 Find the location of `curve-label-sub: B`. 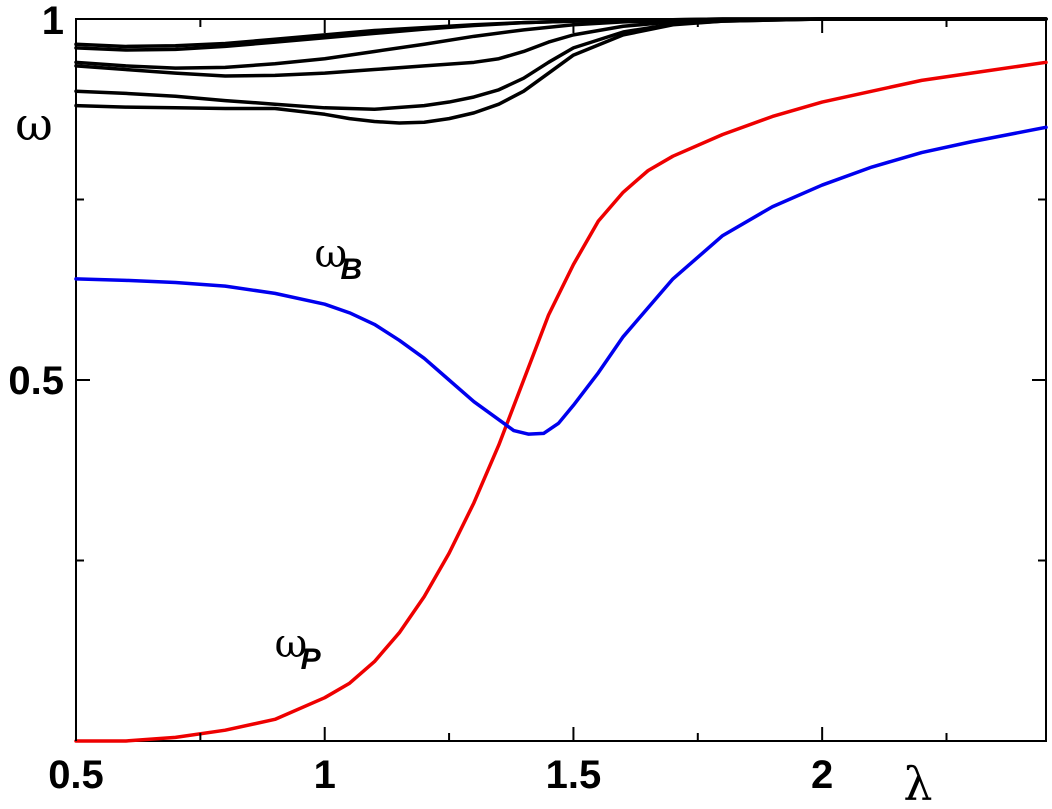

curve-label-sub: B is located at coordinates (351, 269).